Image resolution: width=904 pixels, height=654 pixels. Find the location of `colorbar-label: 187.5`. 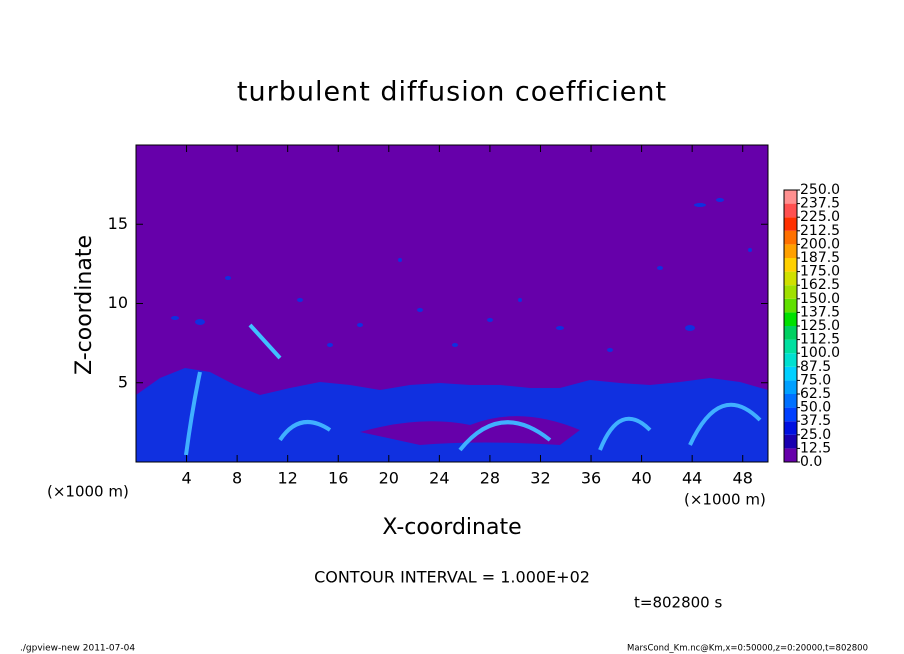

colorbar-label: 187.5 is located at coordinates (820, 258).